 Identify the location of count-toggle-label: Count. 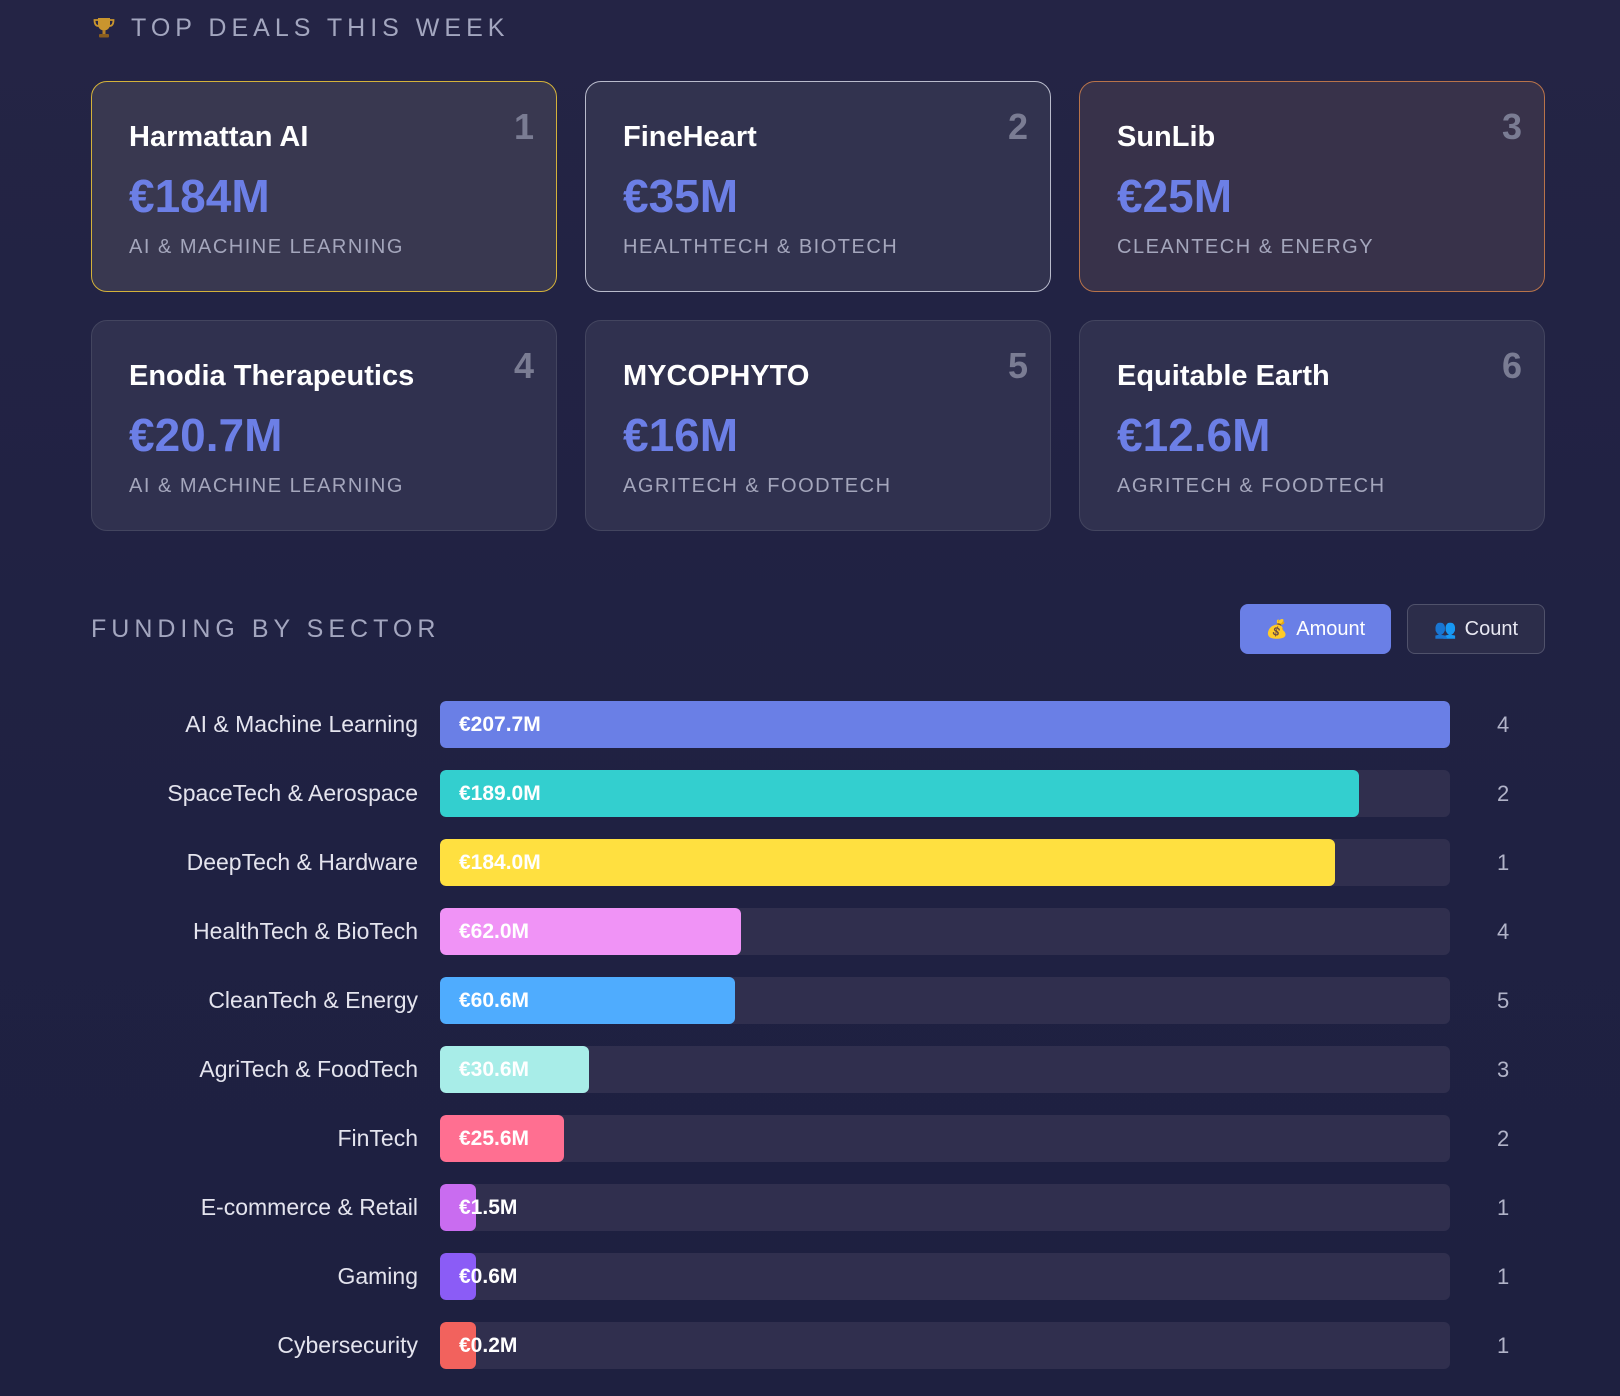
(1491, 628).